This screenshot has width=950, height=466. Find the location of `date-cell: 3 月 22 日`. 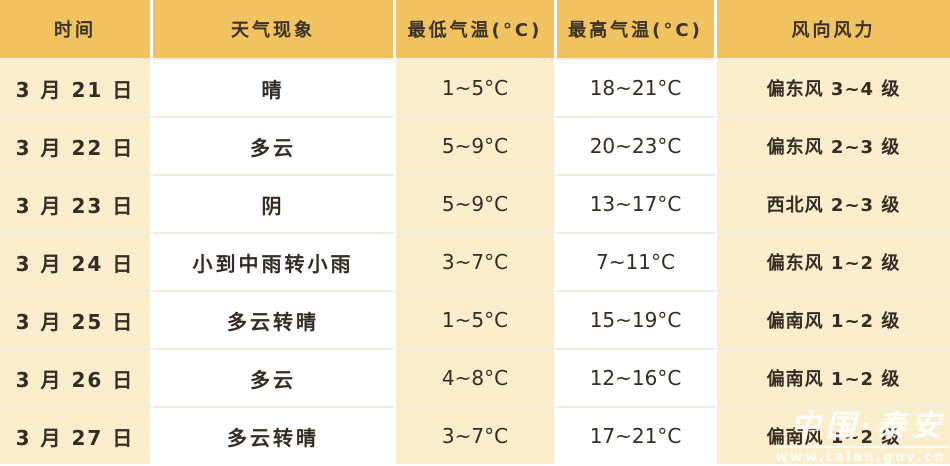

date-cell: 3 月 22 日 is located at coordinates (76, 145).